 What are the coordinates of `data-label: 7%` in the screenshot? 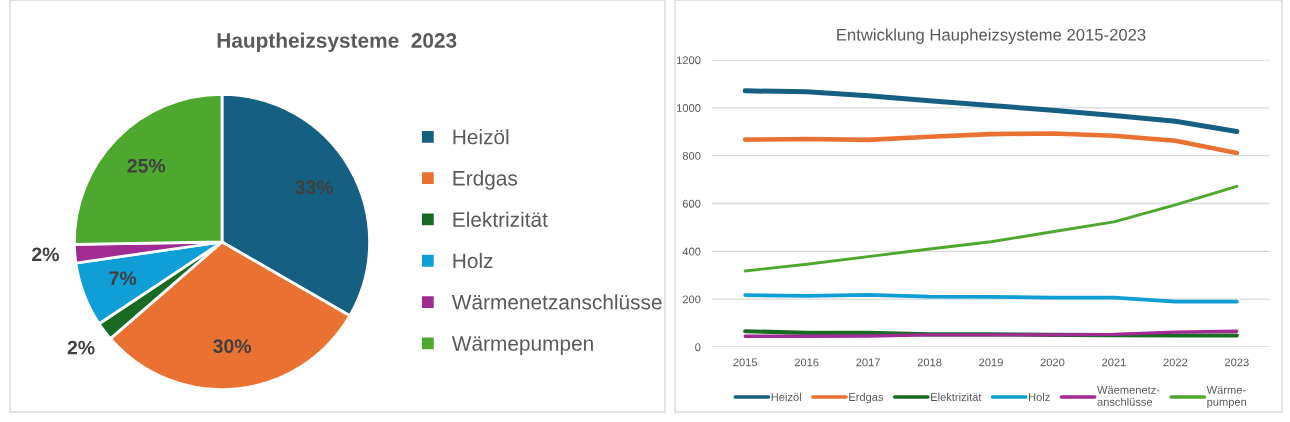 It's located at (123, 278).